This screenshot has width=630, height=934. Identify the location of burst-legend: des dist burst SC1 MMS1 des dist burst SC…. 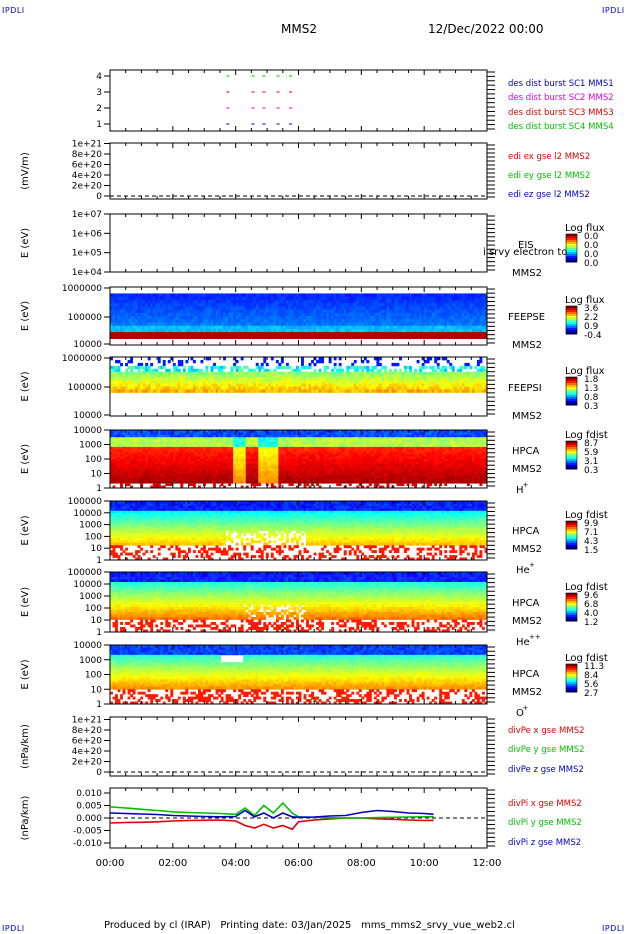
(561, 105).